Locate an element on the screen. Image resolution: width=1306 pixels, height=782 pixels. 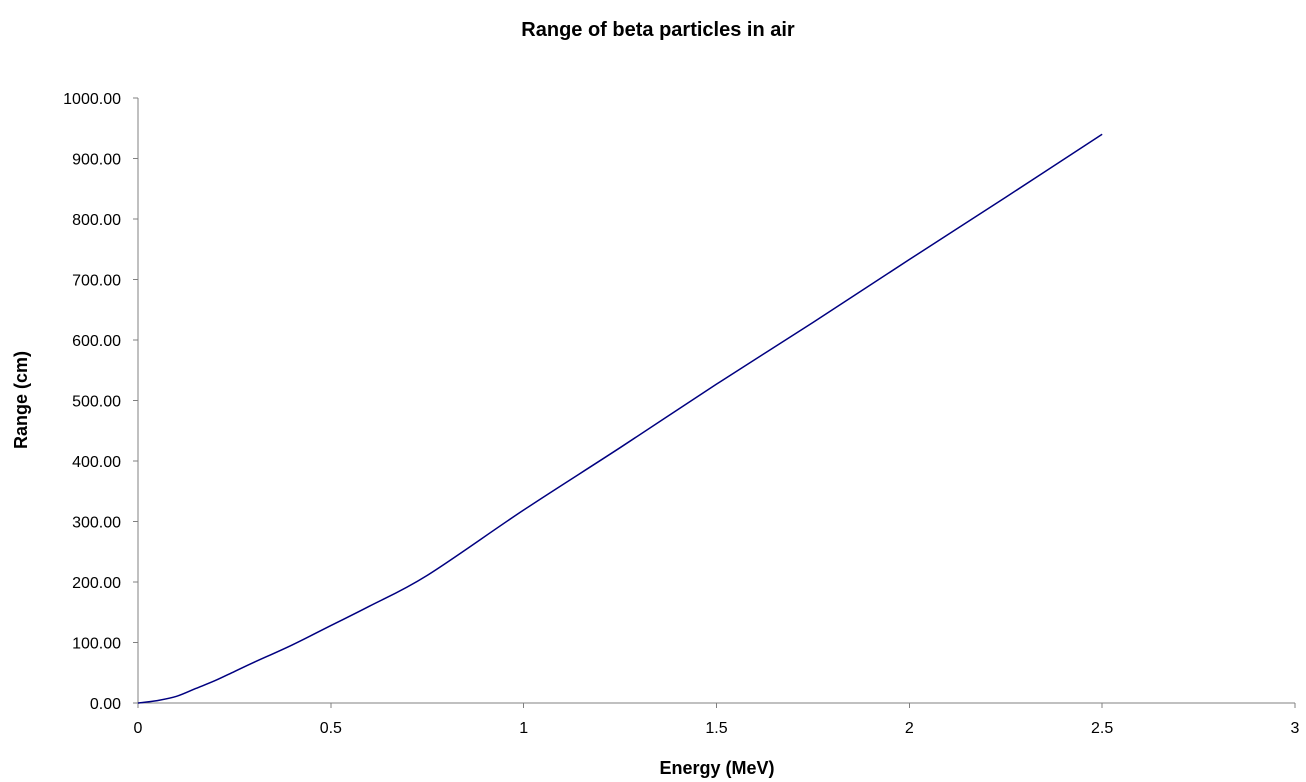
x-tick-label: 2.5 is located at coordinates (1102, 728).